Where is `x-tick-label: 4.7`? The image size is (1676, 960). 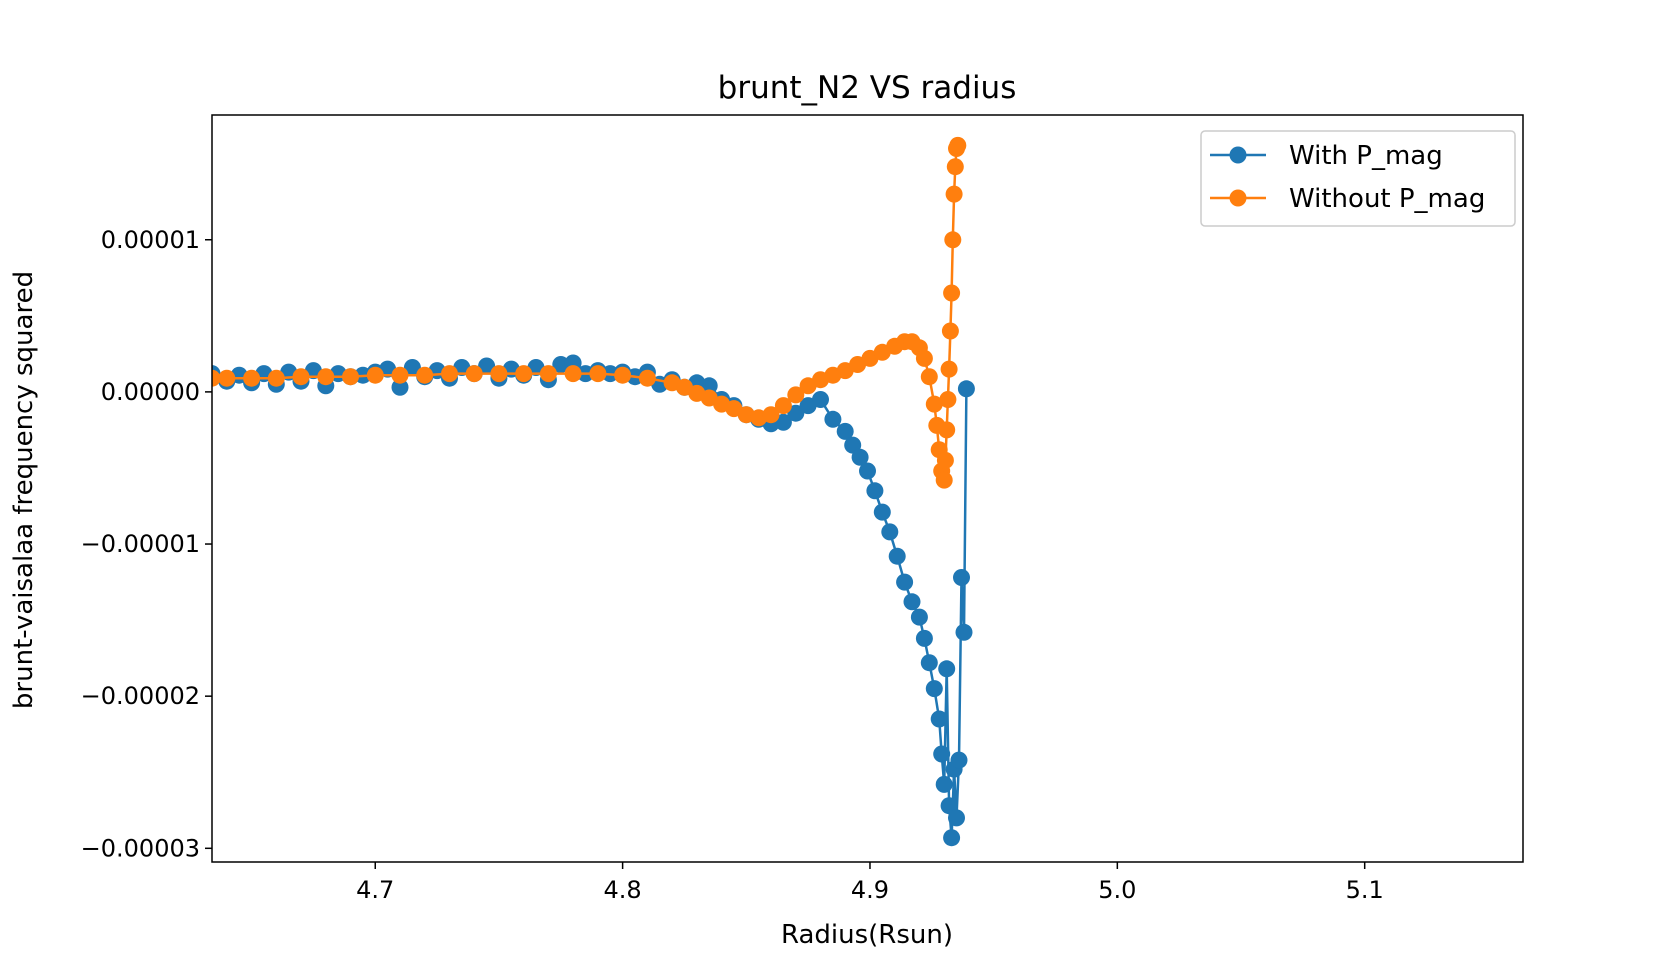 x-tick-label: 4.7 is located at coordinates (375, 890).